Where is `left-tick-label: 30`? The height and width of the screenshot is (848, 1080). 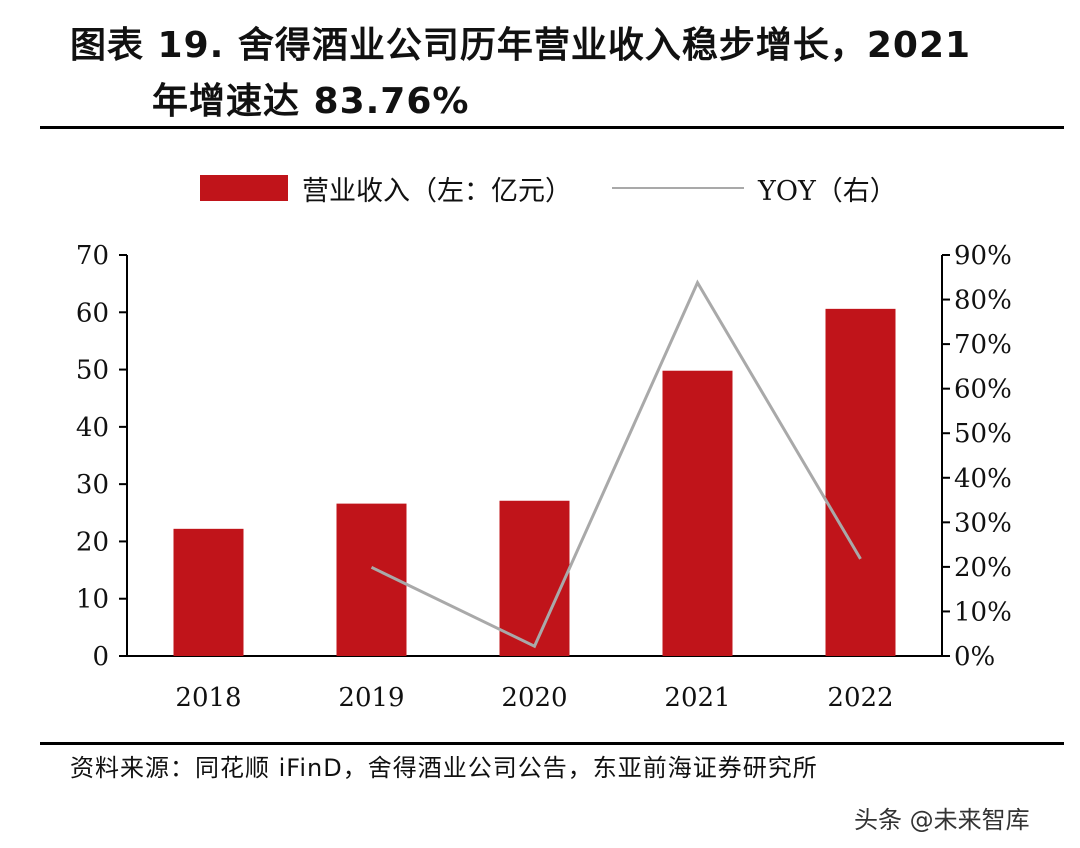 left-tick-label: 30 is located at coordinates (92, 485).